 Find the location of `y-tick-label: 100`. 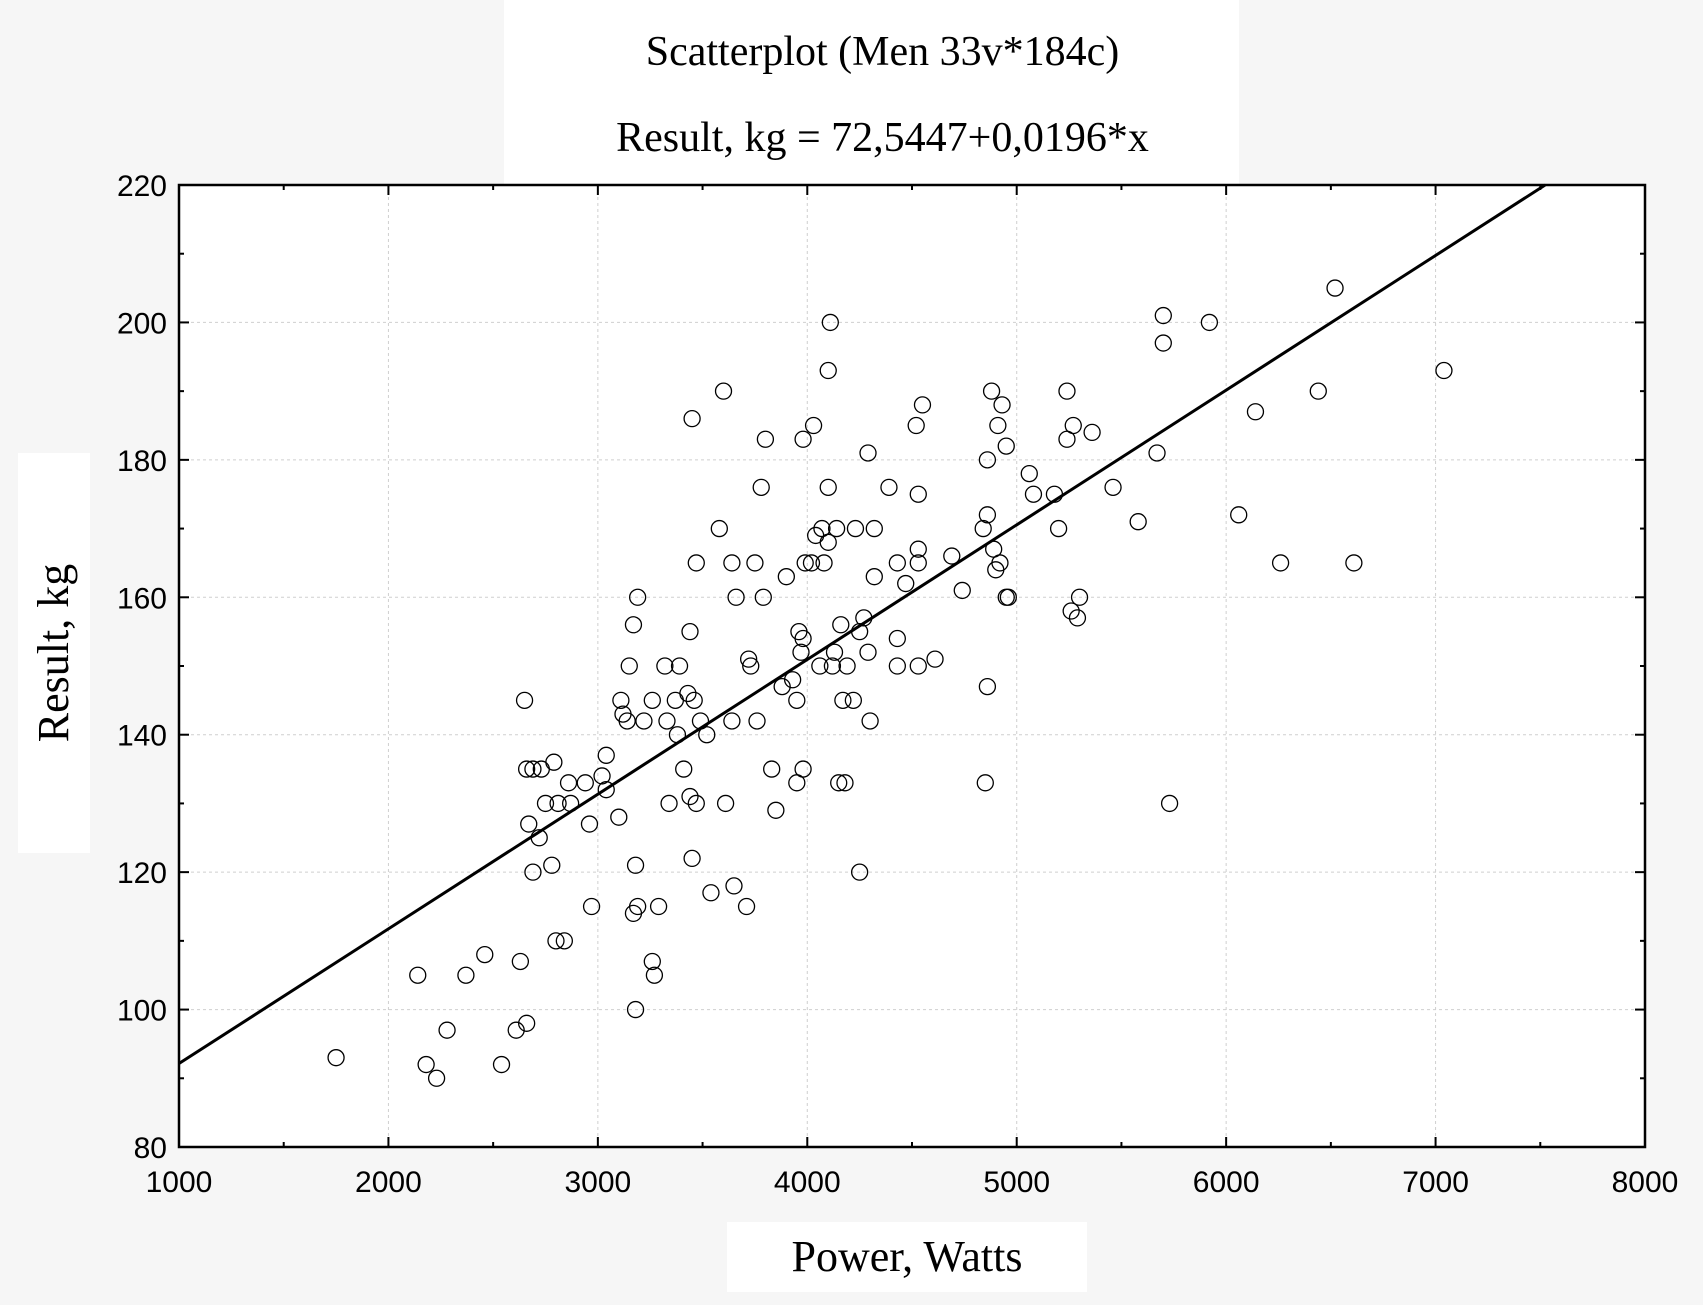

y-tick-label: 100 is located at coordinates (142, 1011).